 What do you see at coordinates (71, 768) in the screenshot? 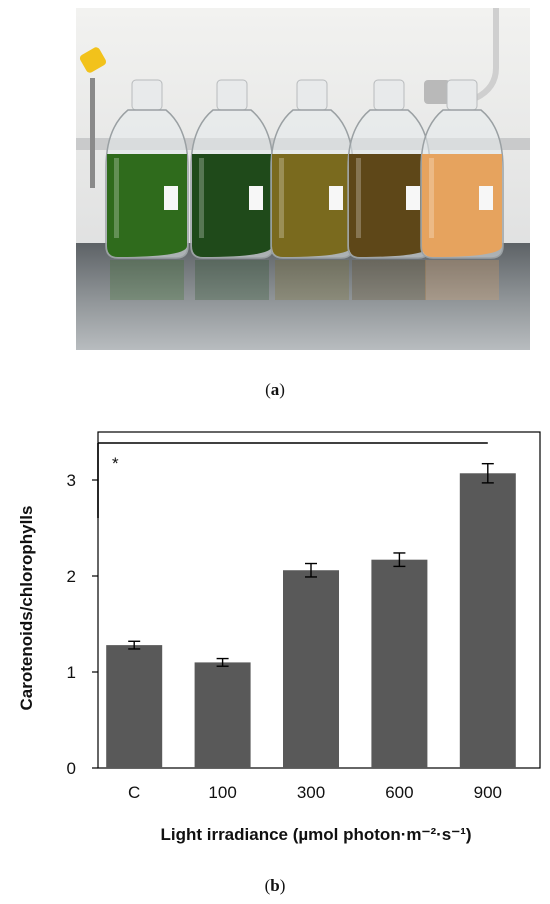
I see `y-tick-label: 0` at bounding box center [71, 768].